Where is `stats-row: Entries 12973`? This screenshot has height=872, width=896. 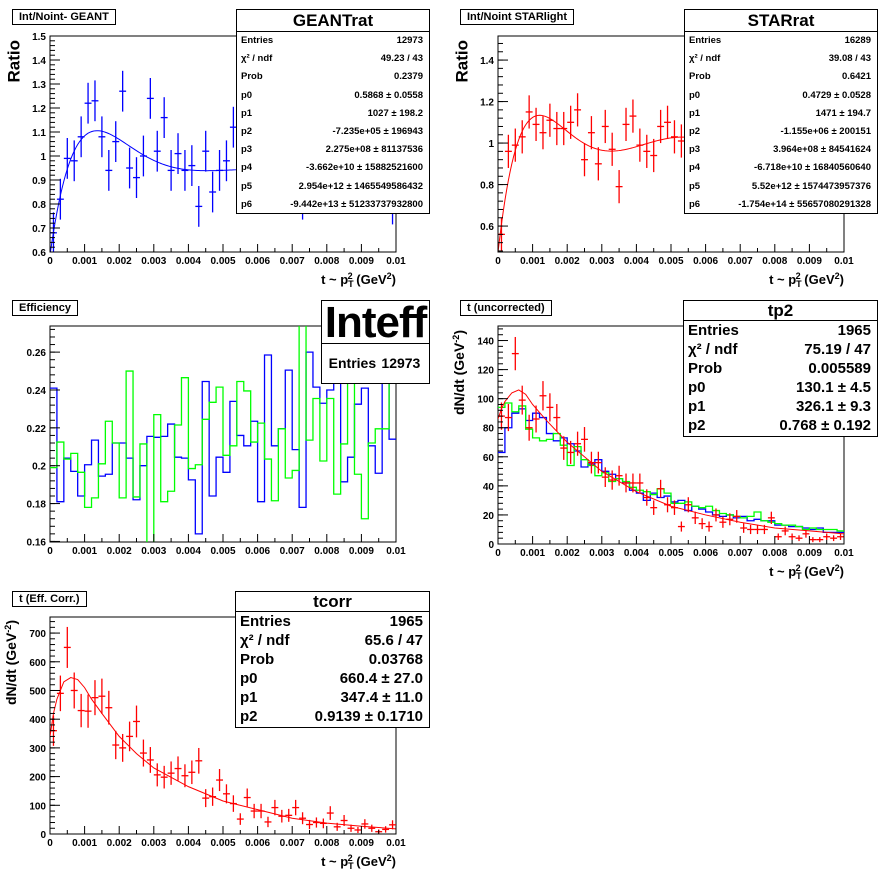 stats-row: Entries 12973 is located at coordinates (333, 41).